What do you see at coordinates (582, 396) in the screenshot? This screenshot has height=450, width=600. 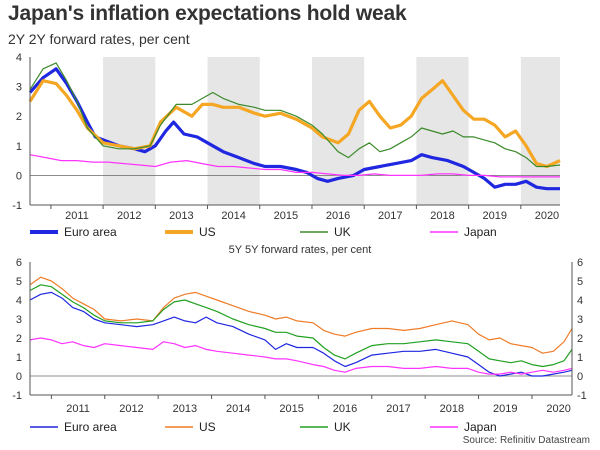 I see `y-tick-label-right: -1` at bounding box center [582, 396].